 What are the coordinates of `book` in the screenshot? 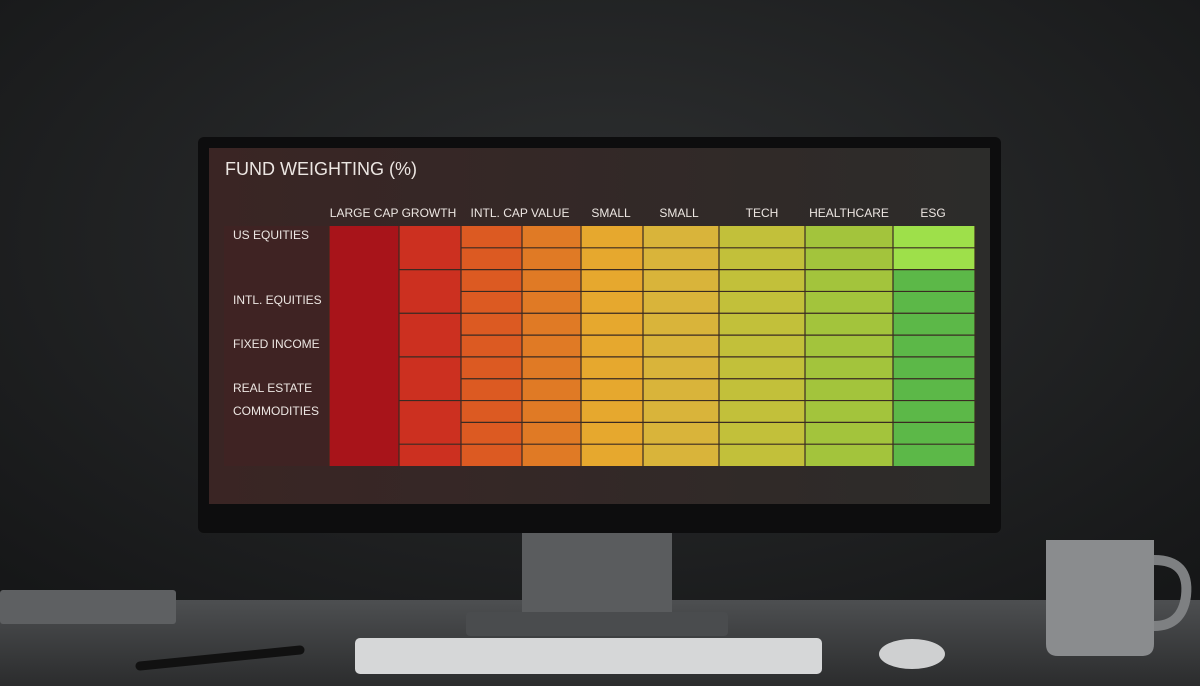 It's located at (88, 607).